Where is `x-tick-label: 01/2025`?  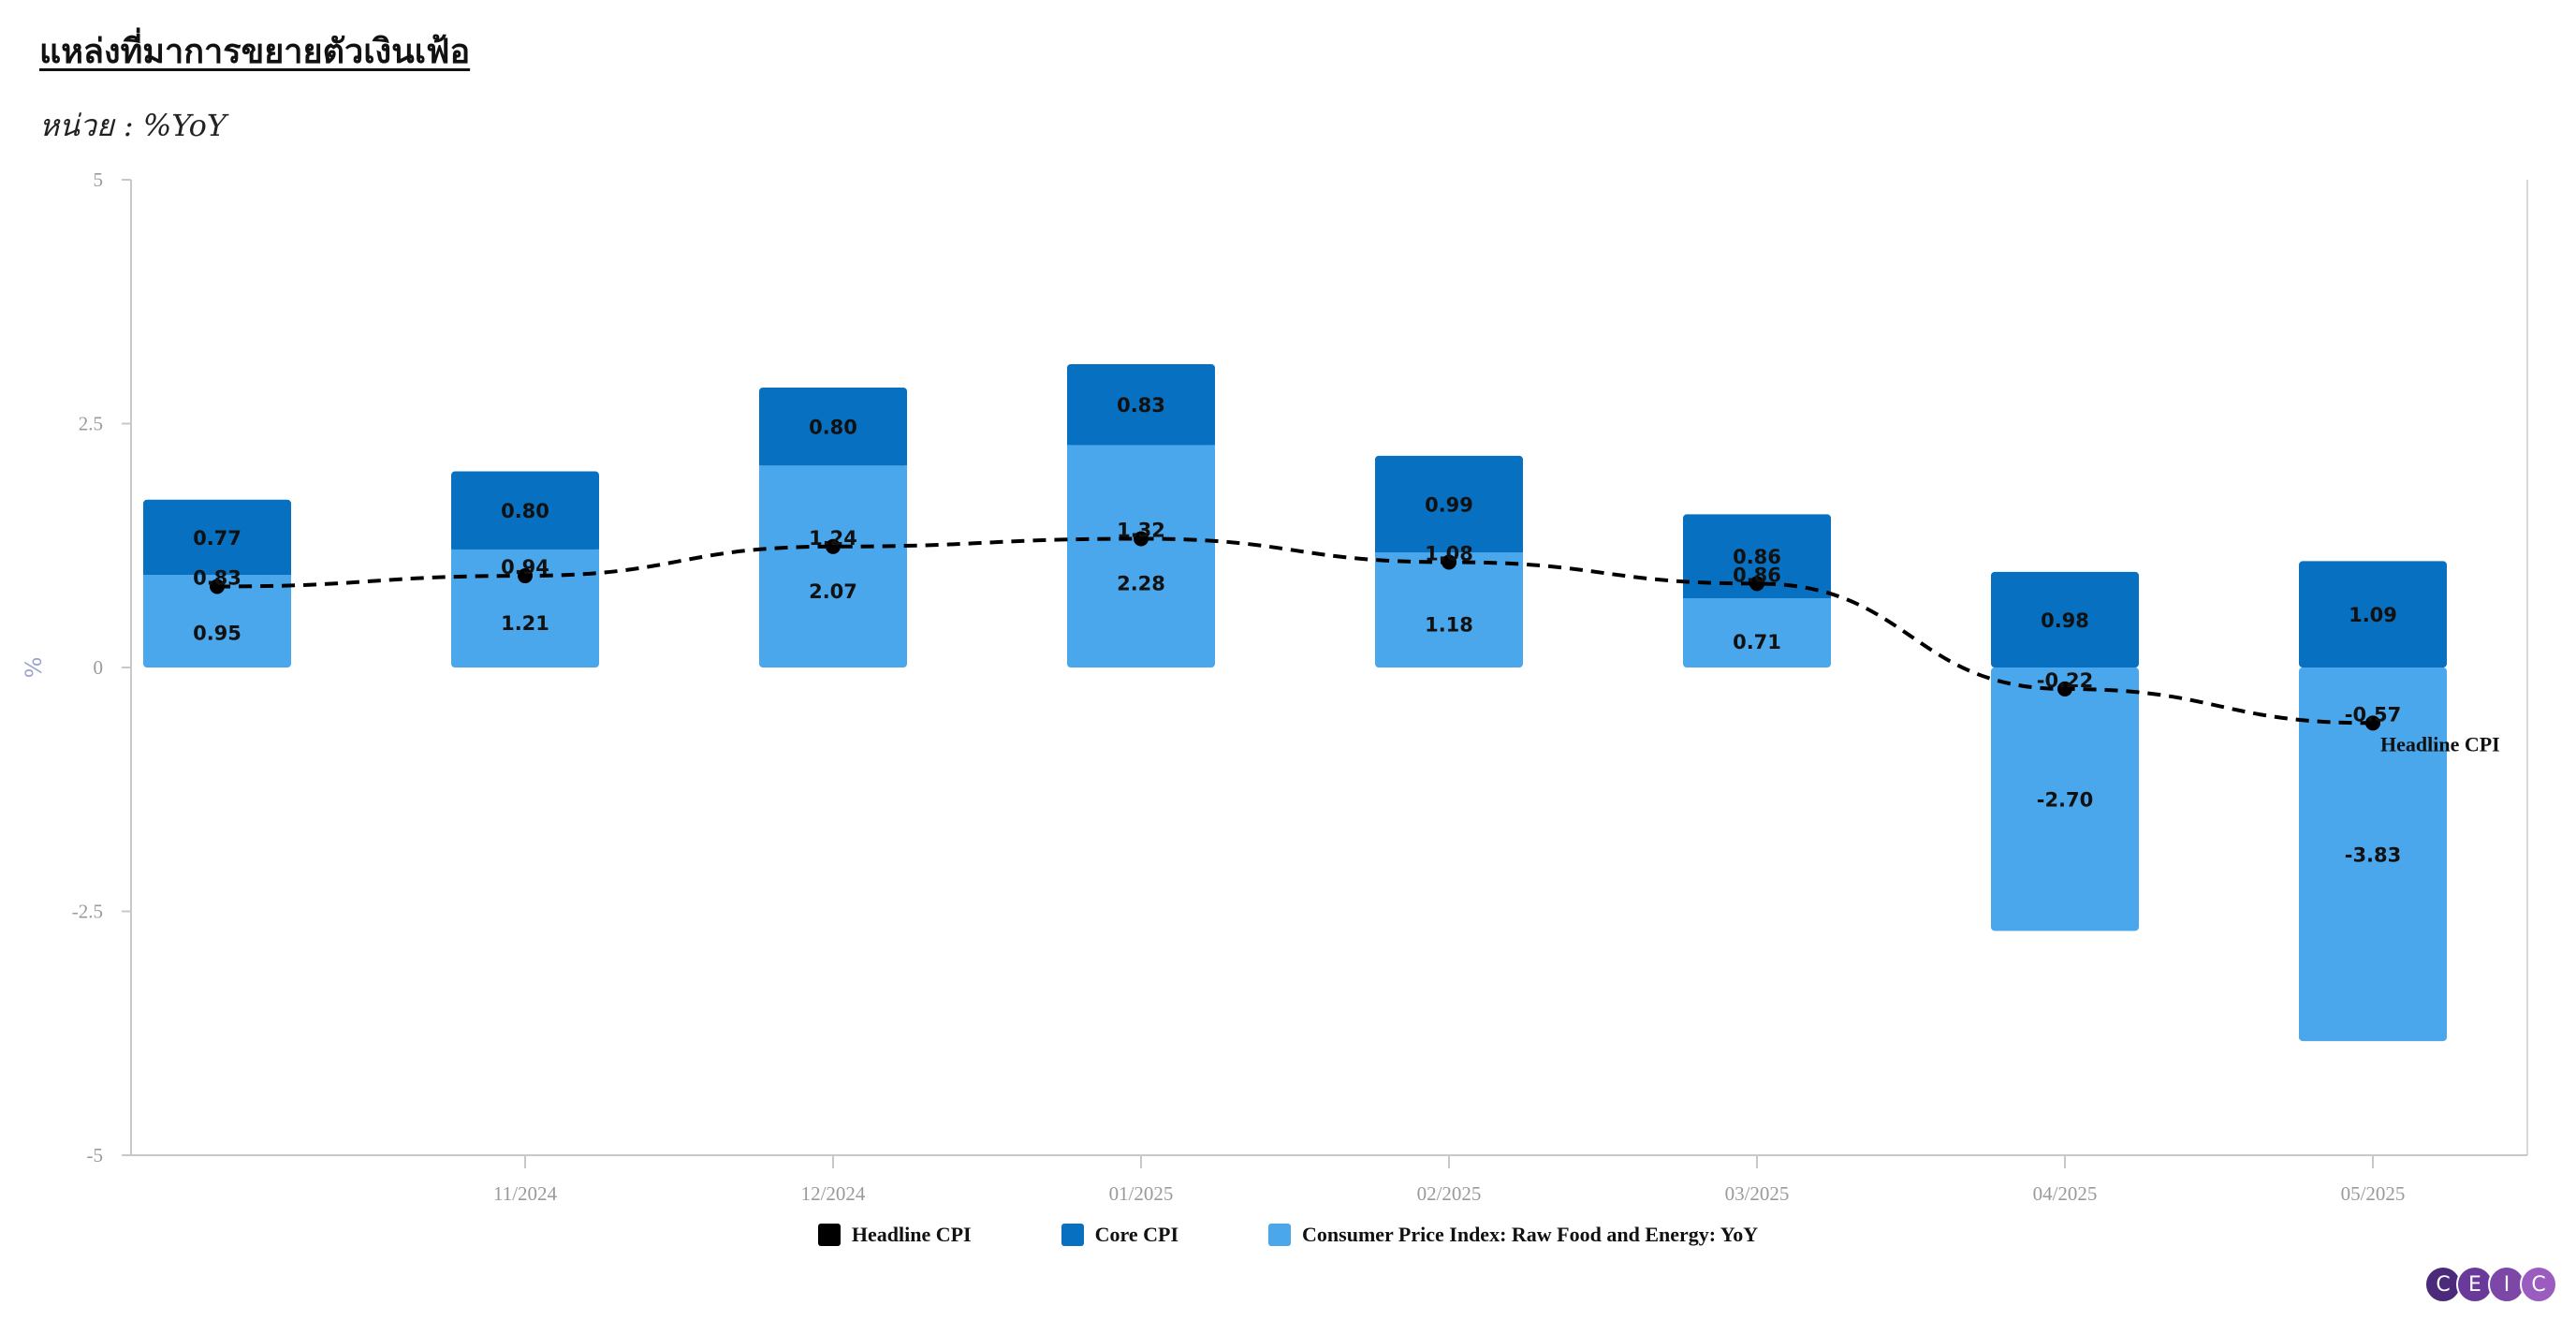
x-tick-label: 01/2025 is located at coordinates (1141, 1193).